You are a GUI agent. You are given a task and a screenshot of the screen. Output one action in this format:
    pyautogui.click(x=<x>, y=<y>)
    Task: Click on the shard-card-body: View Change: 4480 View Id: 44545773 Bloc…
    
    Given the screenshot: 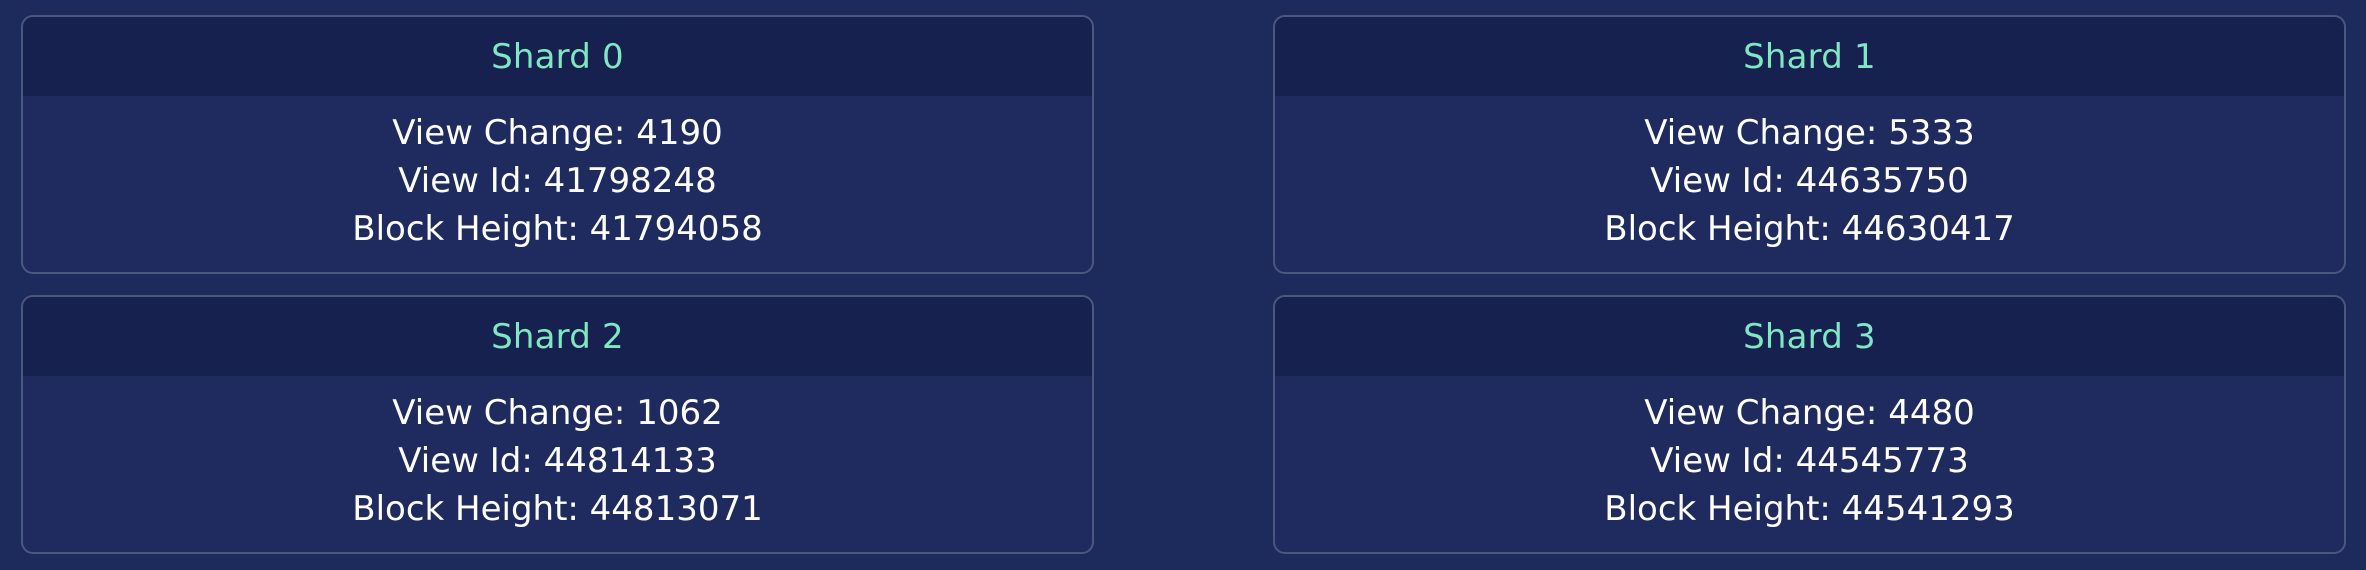 What is the action you would take?
    pyautogui.click(x=1809, y=464)
    